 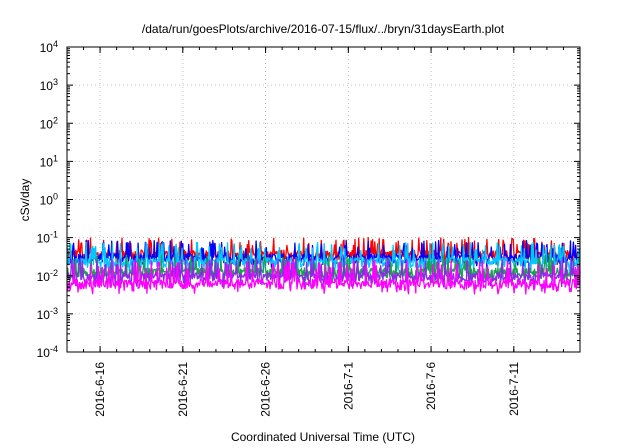 What do you see at coordinates (49, 47) in the screenshot?
I see `y-tick-label: 10⁴` at bounding box center [49, 47].